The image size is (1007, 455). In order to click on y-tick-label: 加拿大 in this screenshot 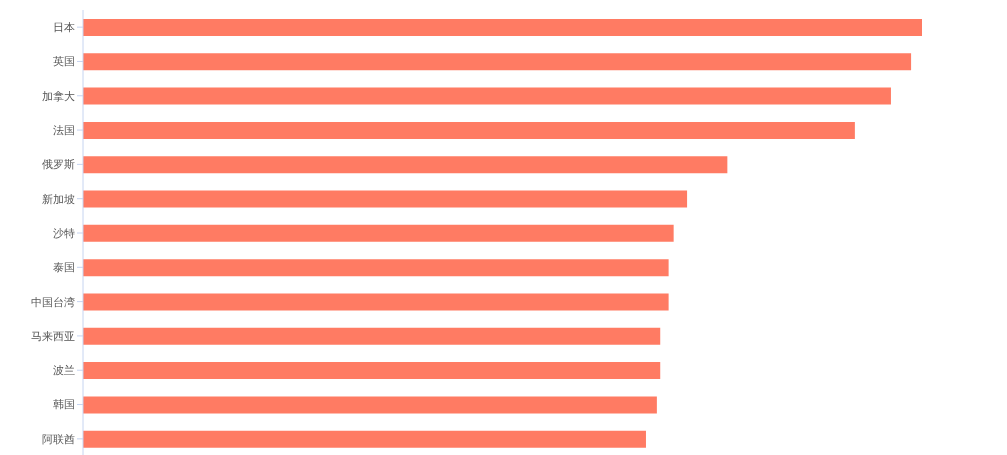, I will do `click(58, 96)`.